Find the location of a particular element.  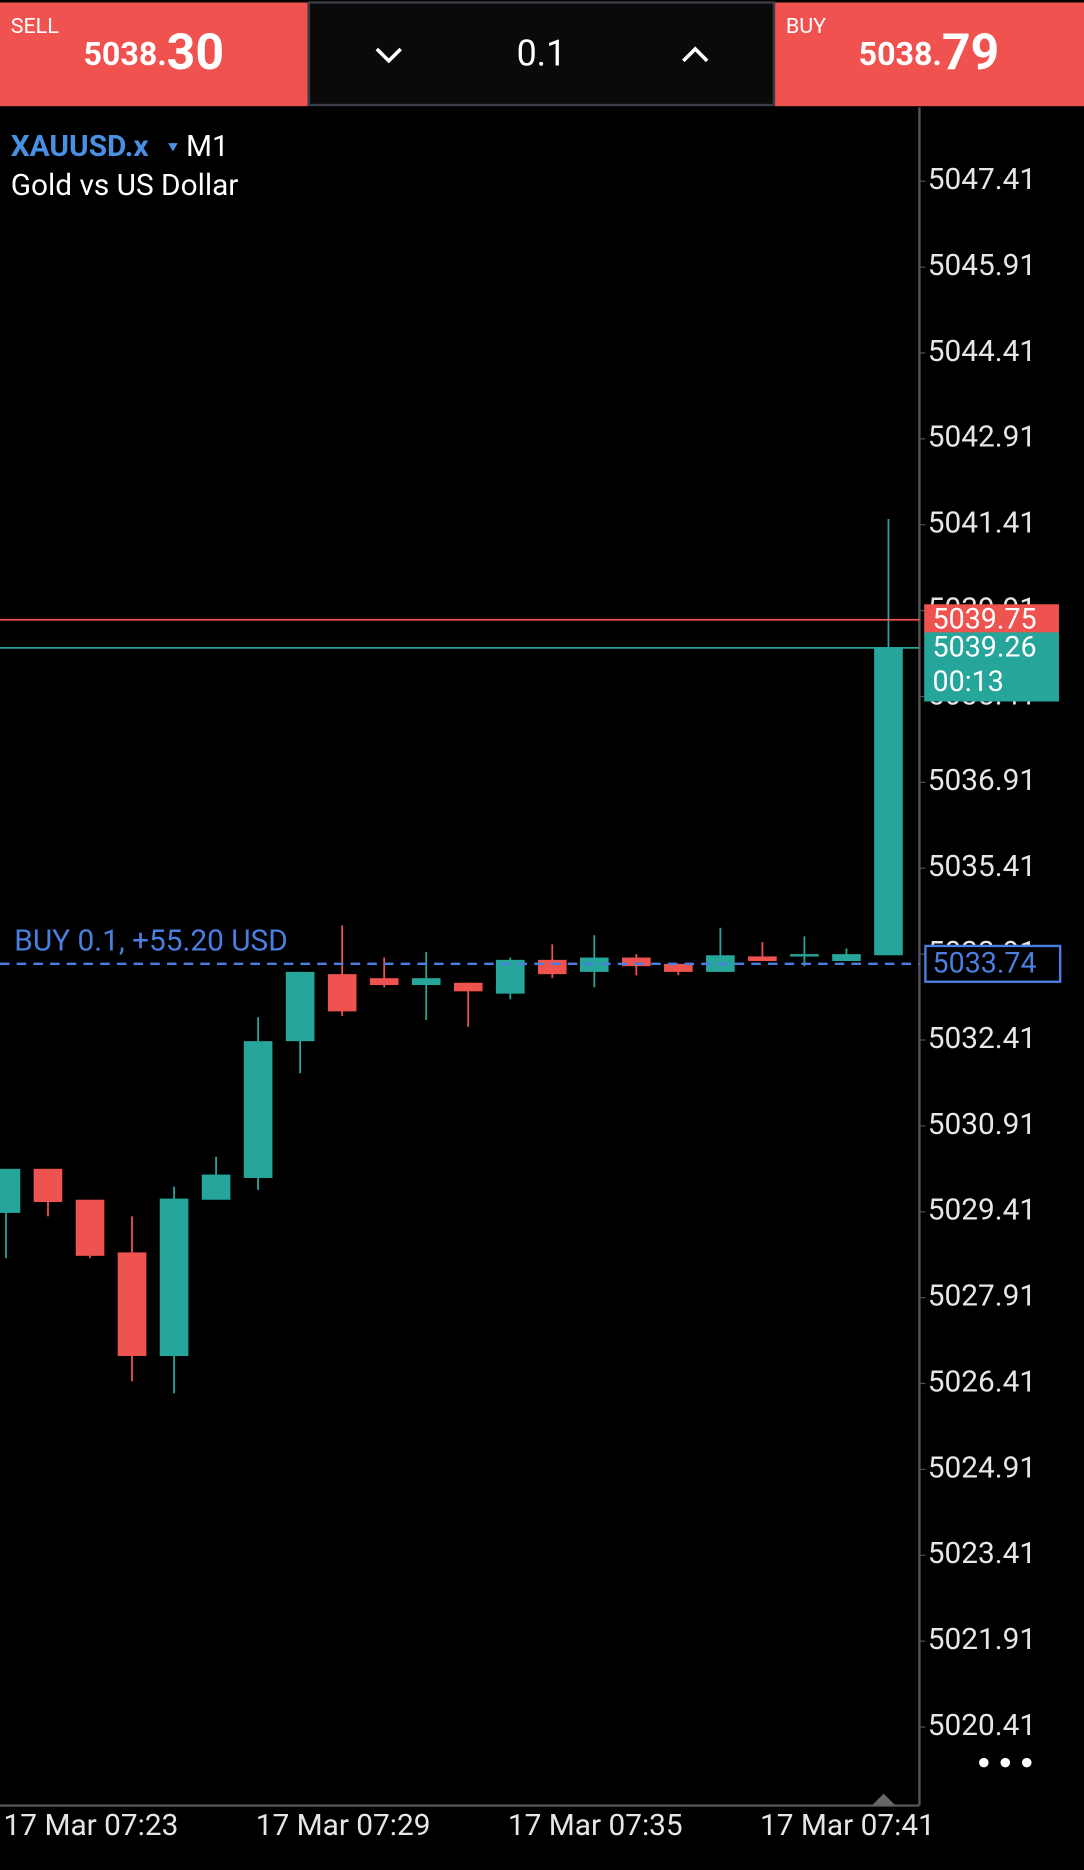

sell-bg is located at coordinates (154, 54).